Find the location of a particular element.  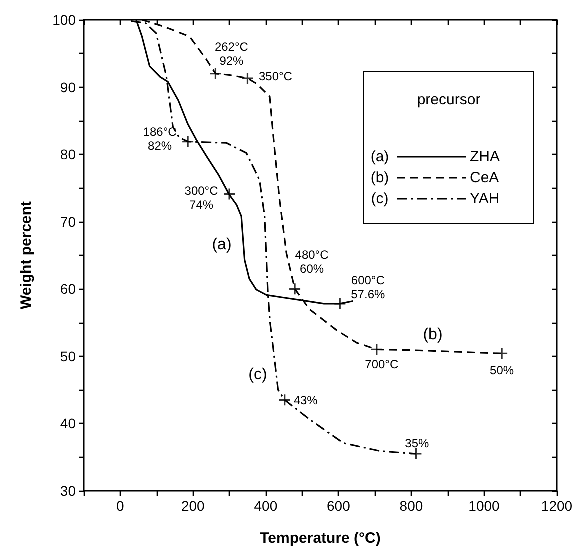

x-tick-label: 0 is located at coordinates (120, 506).